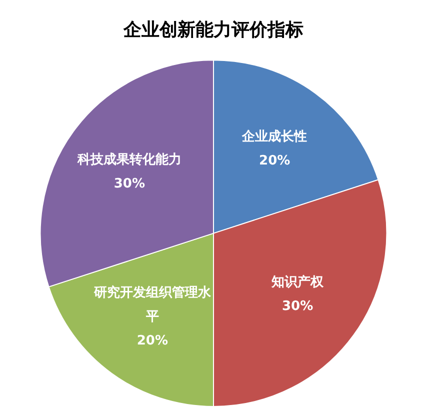  Describe the element at coordinates (297, 282) in the screenshot. I see `slice-label: 知识产权` at that location.